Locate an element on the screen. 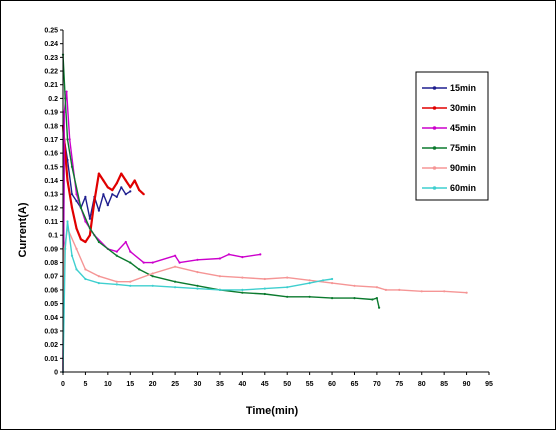  x-tick-label: 90 is located at coordinates (467, 384).